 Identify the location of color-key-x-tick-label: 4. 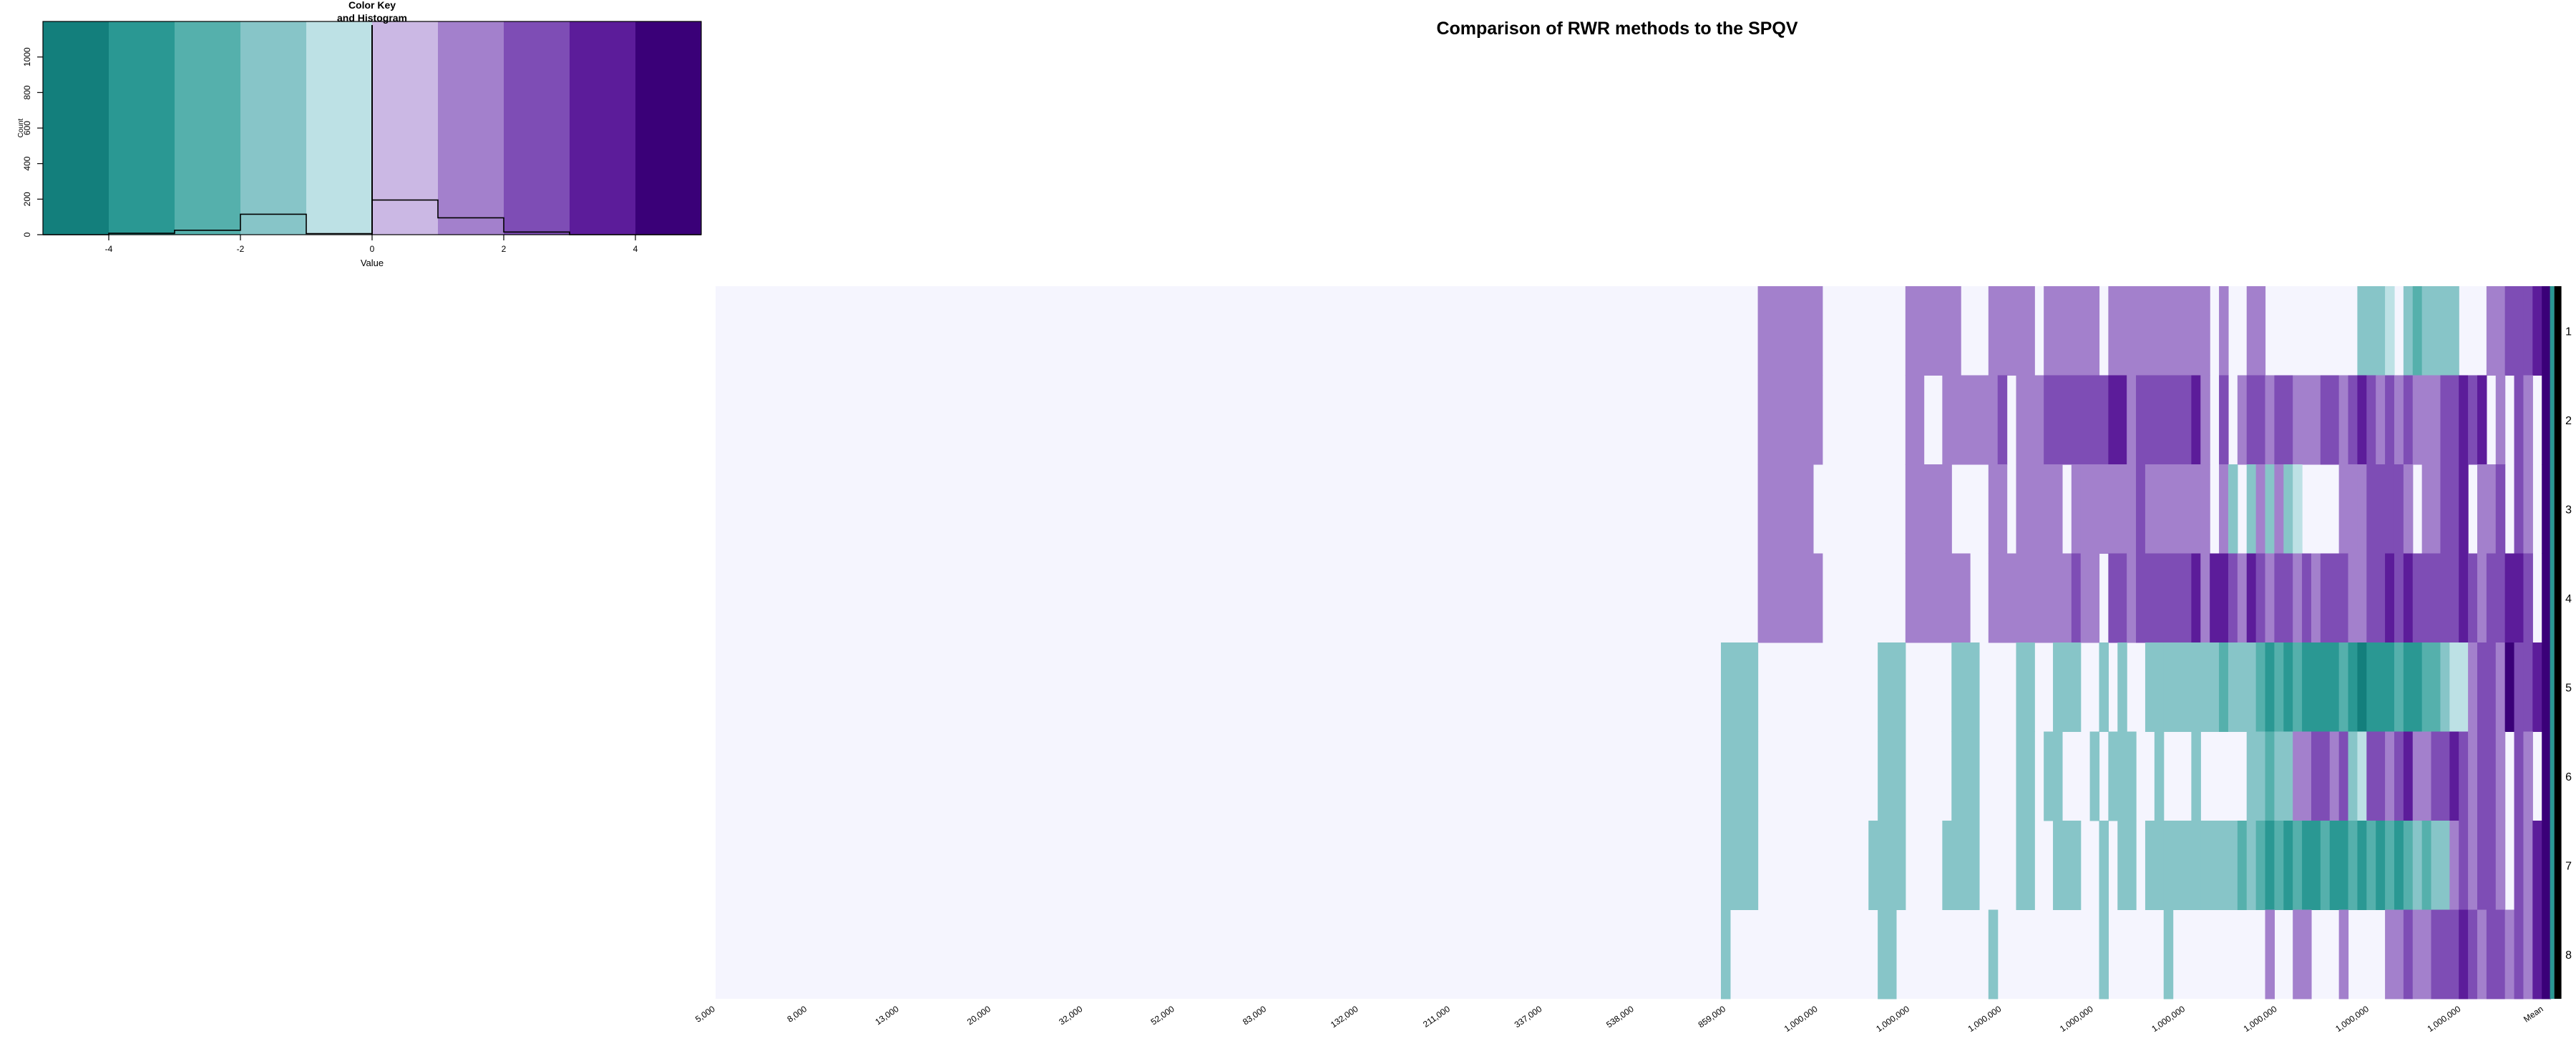
(635, 249).